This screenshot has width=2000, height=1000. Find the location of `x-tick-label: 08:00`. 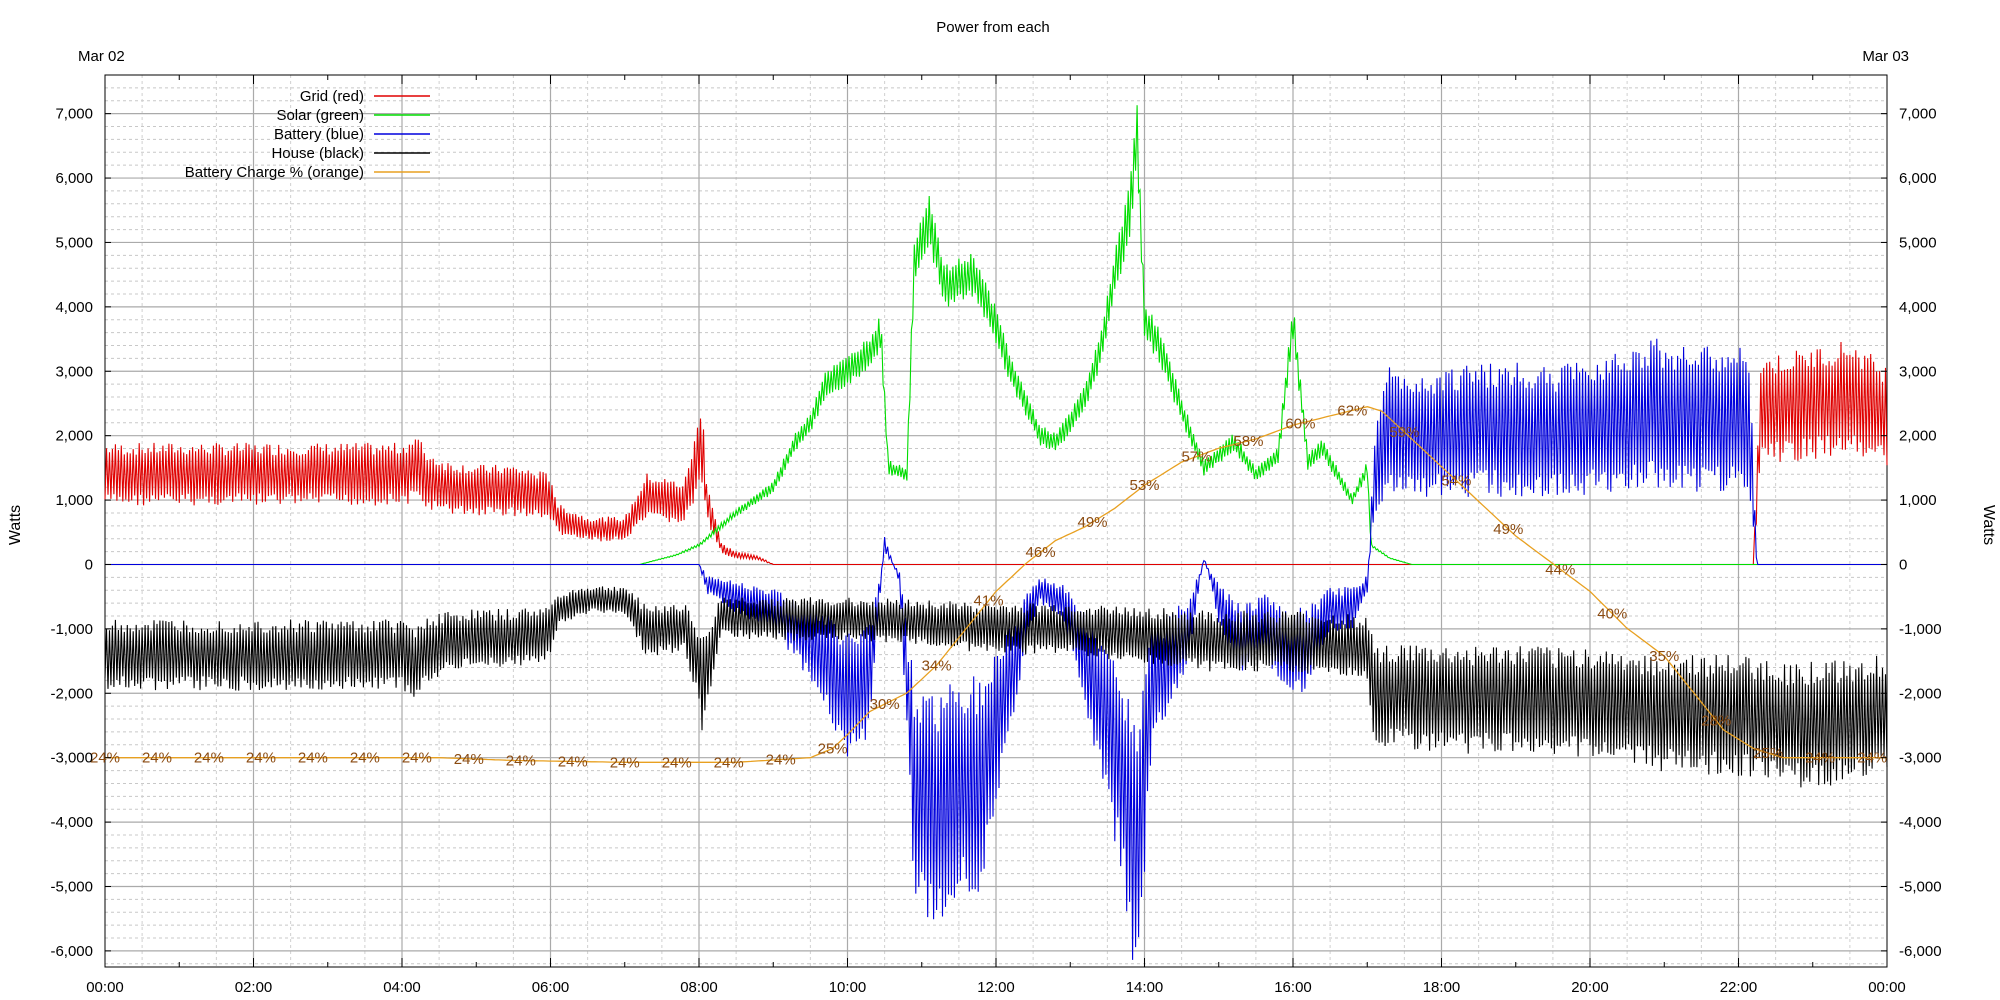

x-tick-label: 08:00 is located at coordinates (699, 987).